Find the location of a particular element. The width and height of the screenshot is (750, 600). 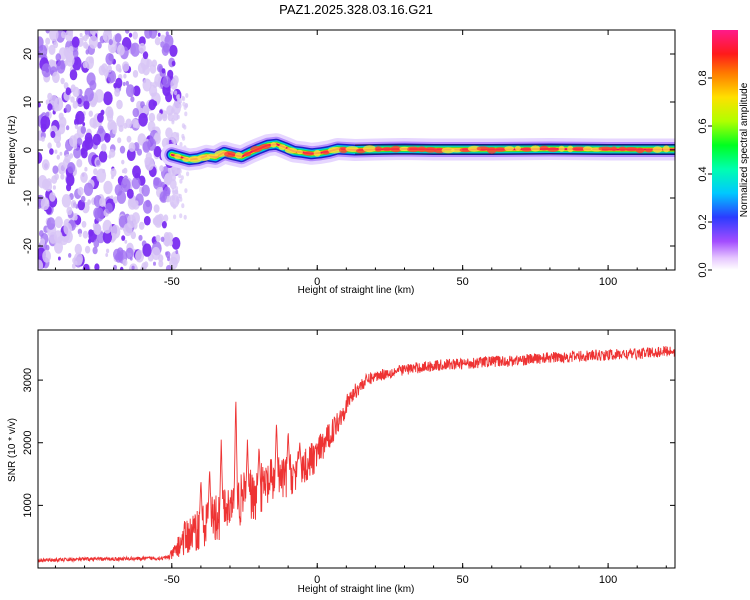

snr-y-tick-label: 1000 is located at coordinates (28, 505).